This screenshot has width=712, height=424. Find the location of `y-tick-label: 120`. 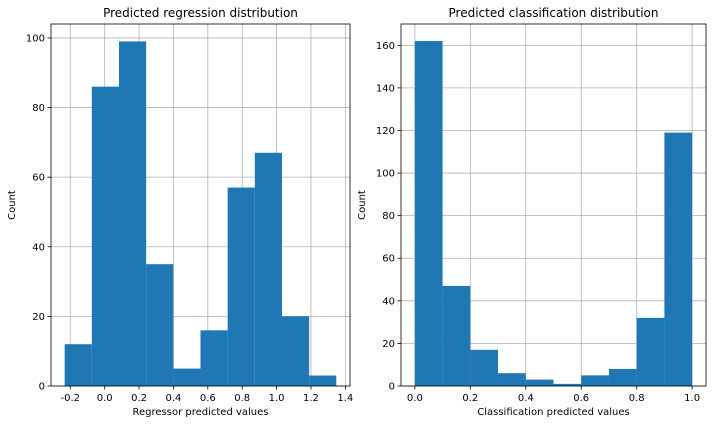

y-tick-label: 120 is located at coordinates (385, 131).